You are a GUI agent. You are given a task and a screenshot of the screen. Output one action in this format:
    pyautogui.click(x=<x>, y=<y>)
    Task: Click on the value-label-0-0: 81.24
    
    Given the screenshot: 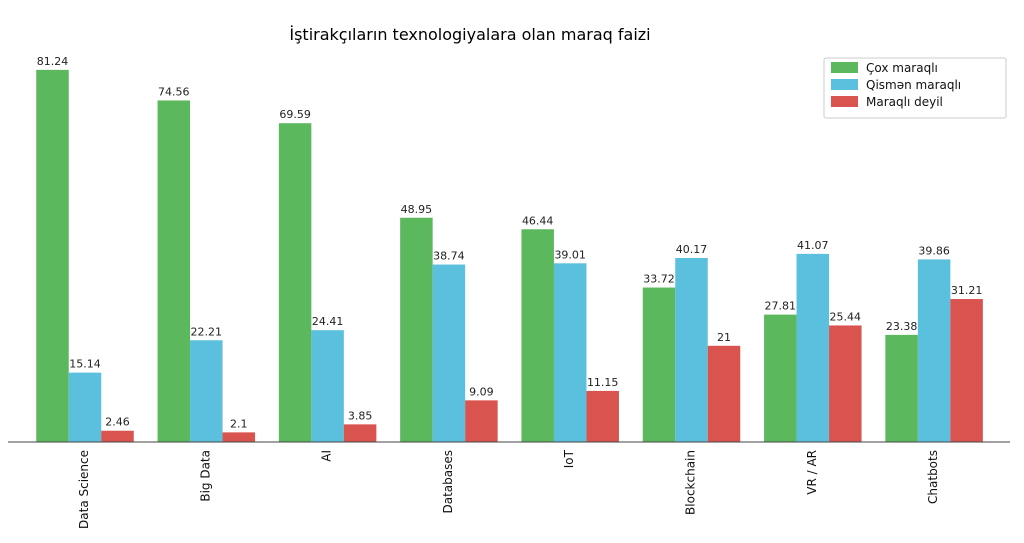 What is the action you would take?
    pyautogui.click(x=53, y=61)
    